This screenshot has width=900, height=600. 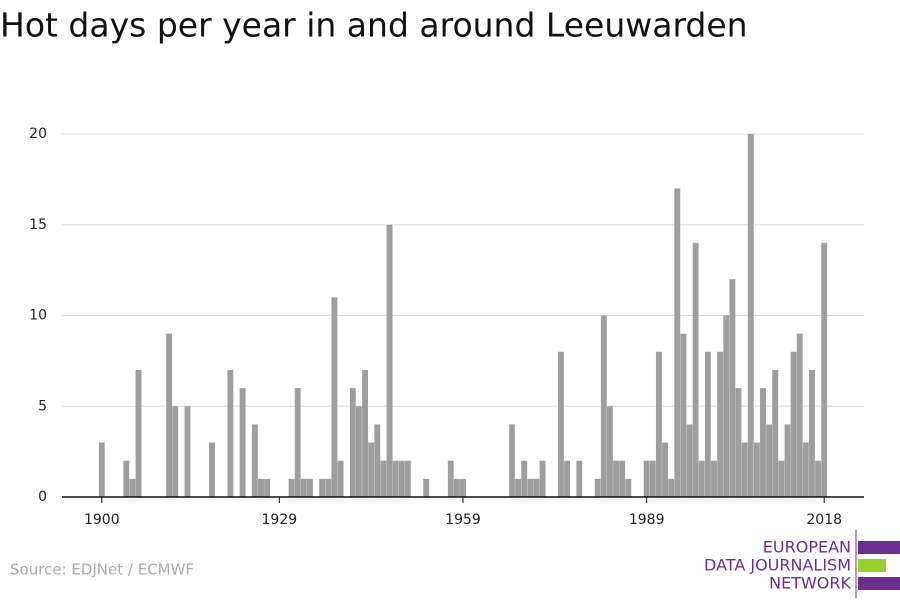 I want to click on y-tick-label: 15, so click(x=38, y=225).